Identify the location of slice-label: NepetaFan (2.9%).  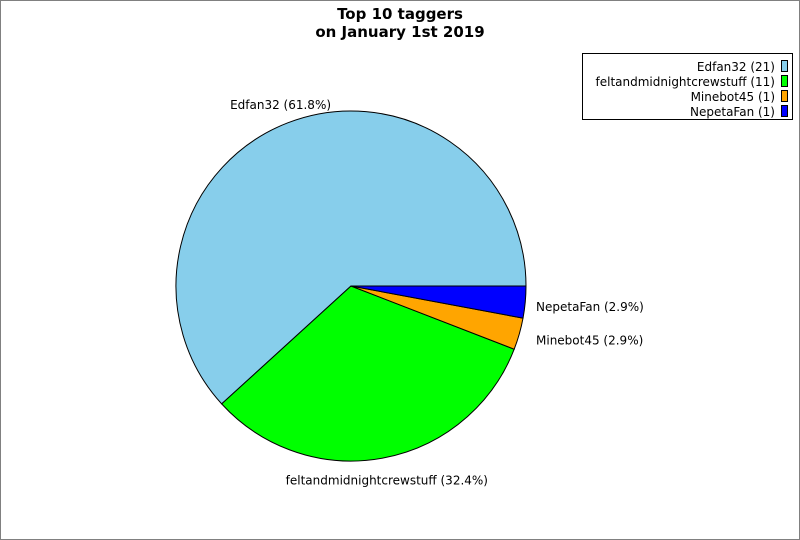
(590, 307).